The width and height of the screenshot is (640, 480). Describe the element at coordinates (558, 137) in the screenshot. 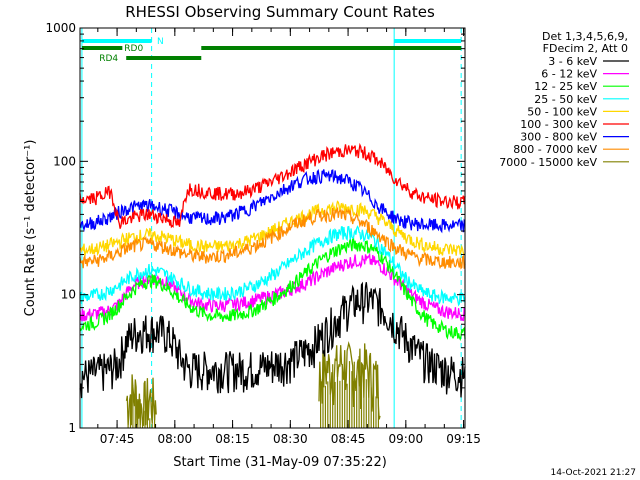

I see `legend-entry-label: 300 - 800 keV` at that location.